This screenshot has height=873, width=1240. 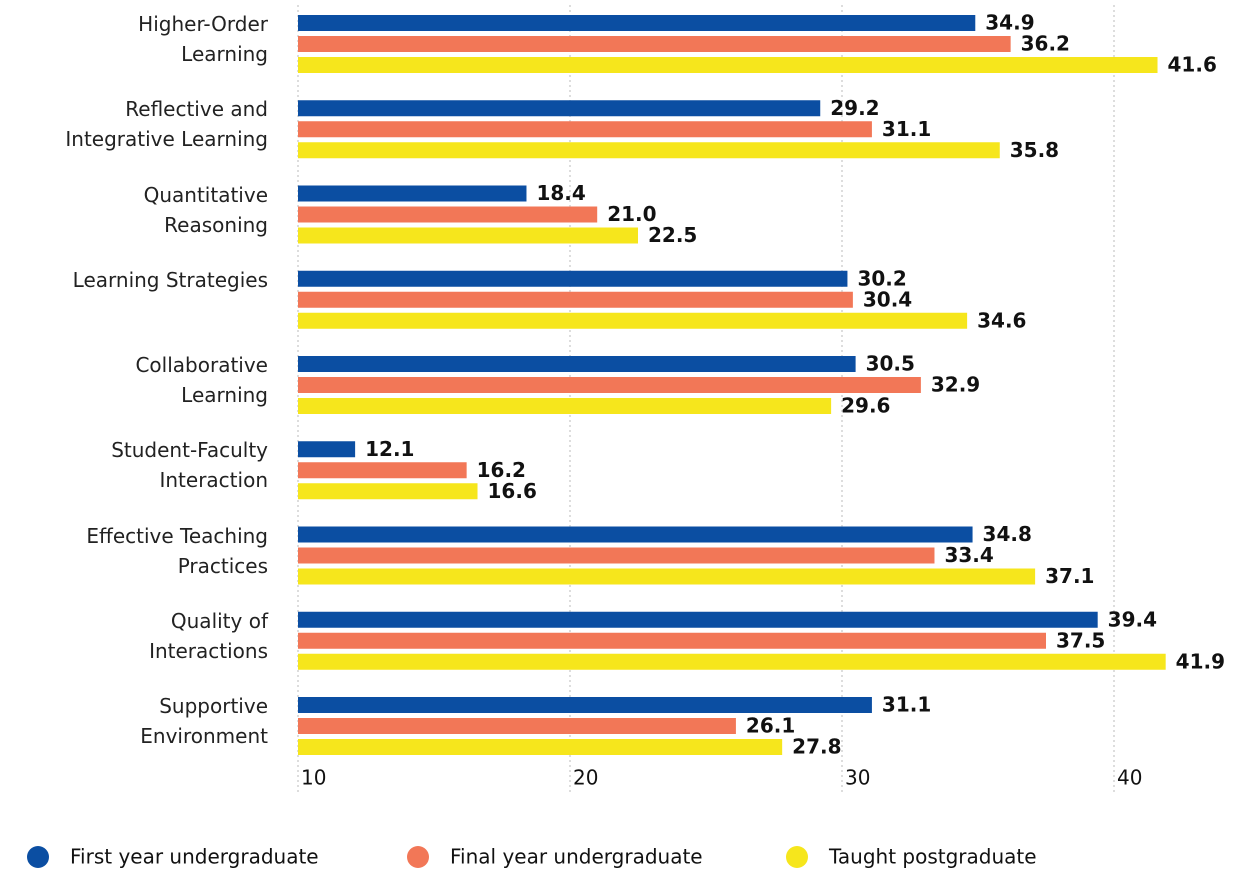 What do you see at coordinates (1080, 640) in the screenshot?
I see `value-label: 37.5` at bounding box center [1080, 640].